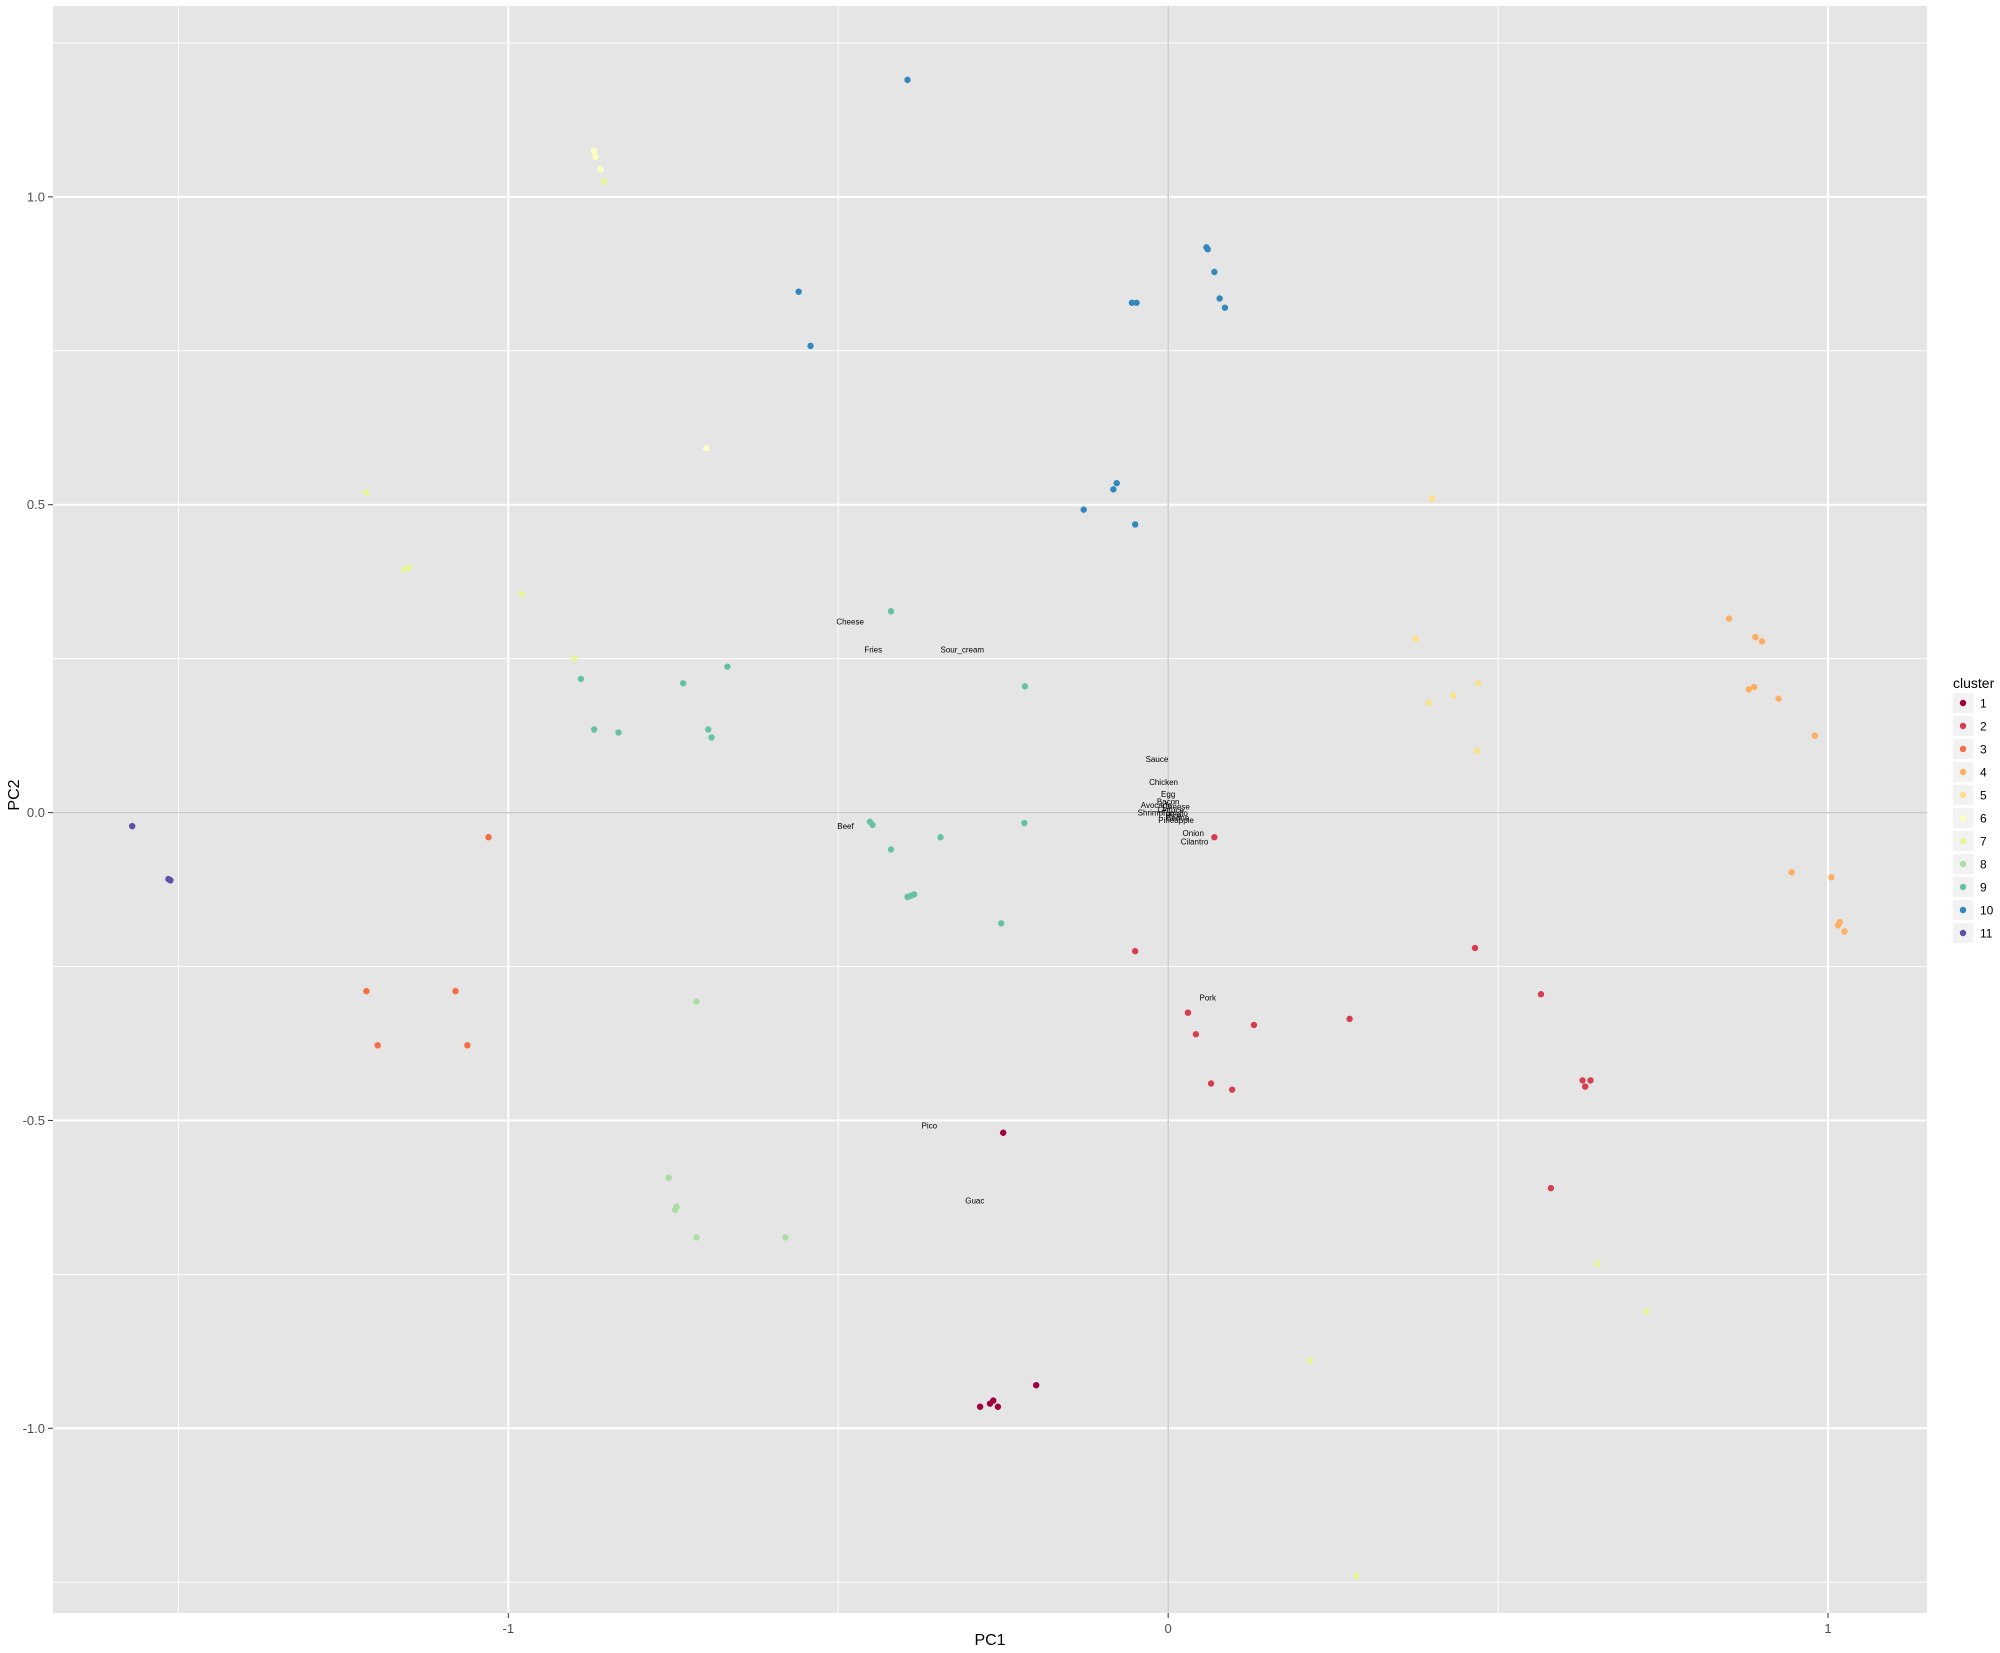  What do you see at coordinates (962, 649) in the screenshot?
I see `point-annotation: Sour_cream` at bounding box center [962, 649].